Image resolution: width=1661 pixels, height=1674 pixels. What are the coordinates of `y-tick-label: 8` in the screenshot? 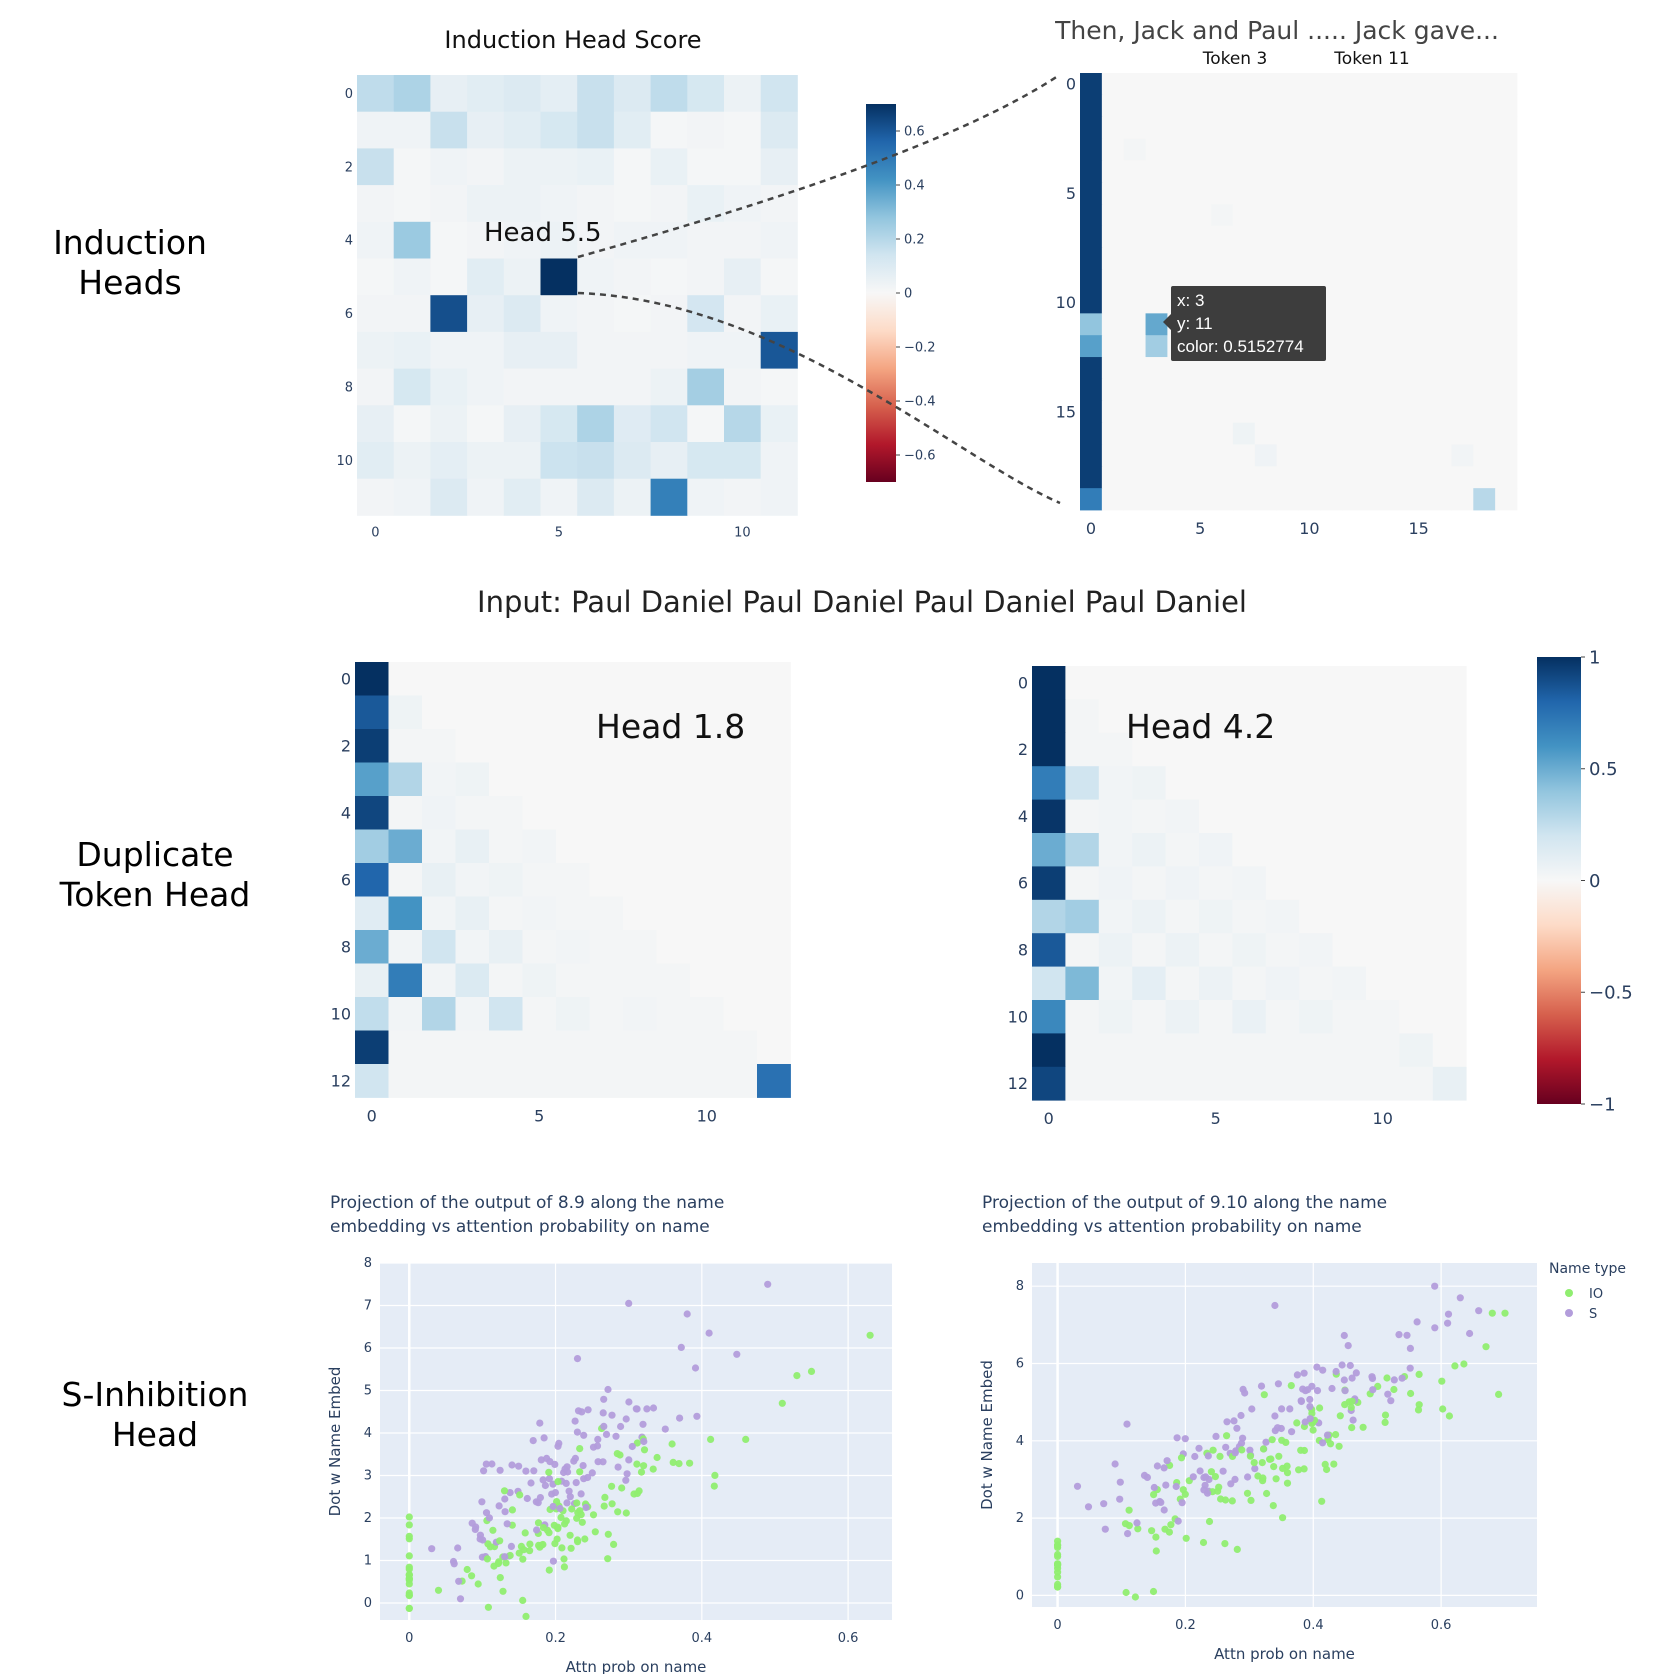 It's located at (346, 946).